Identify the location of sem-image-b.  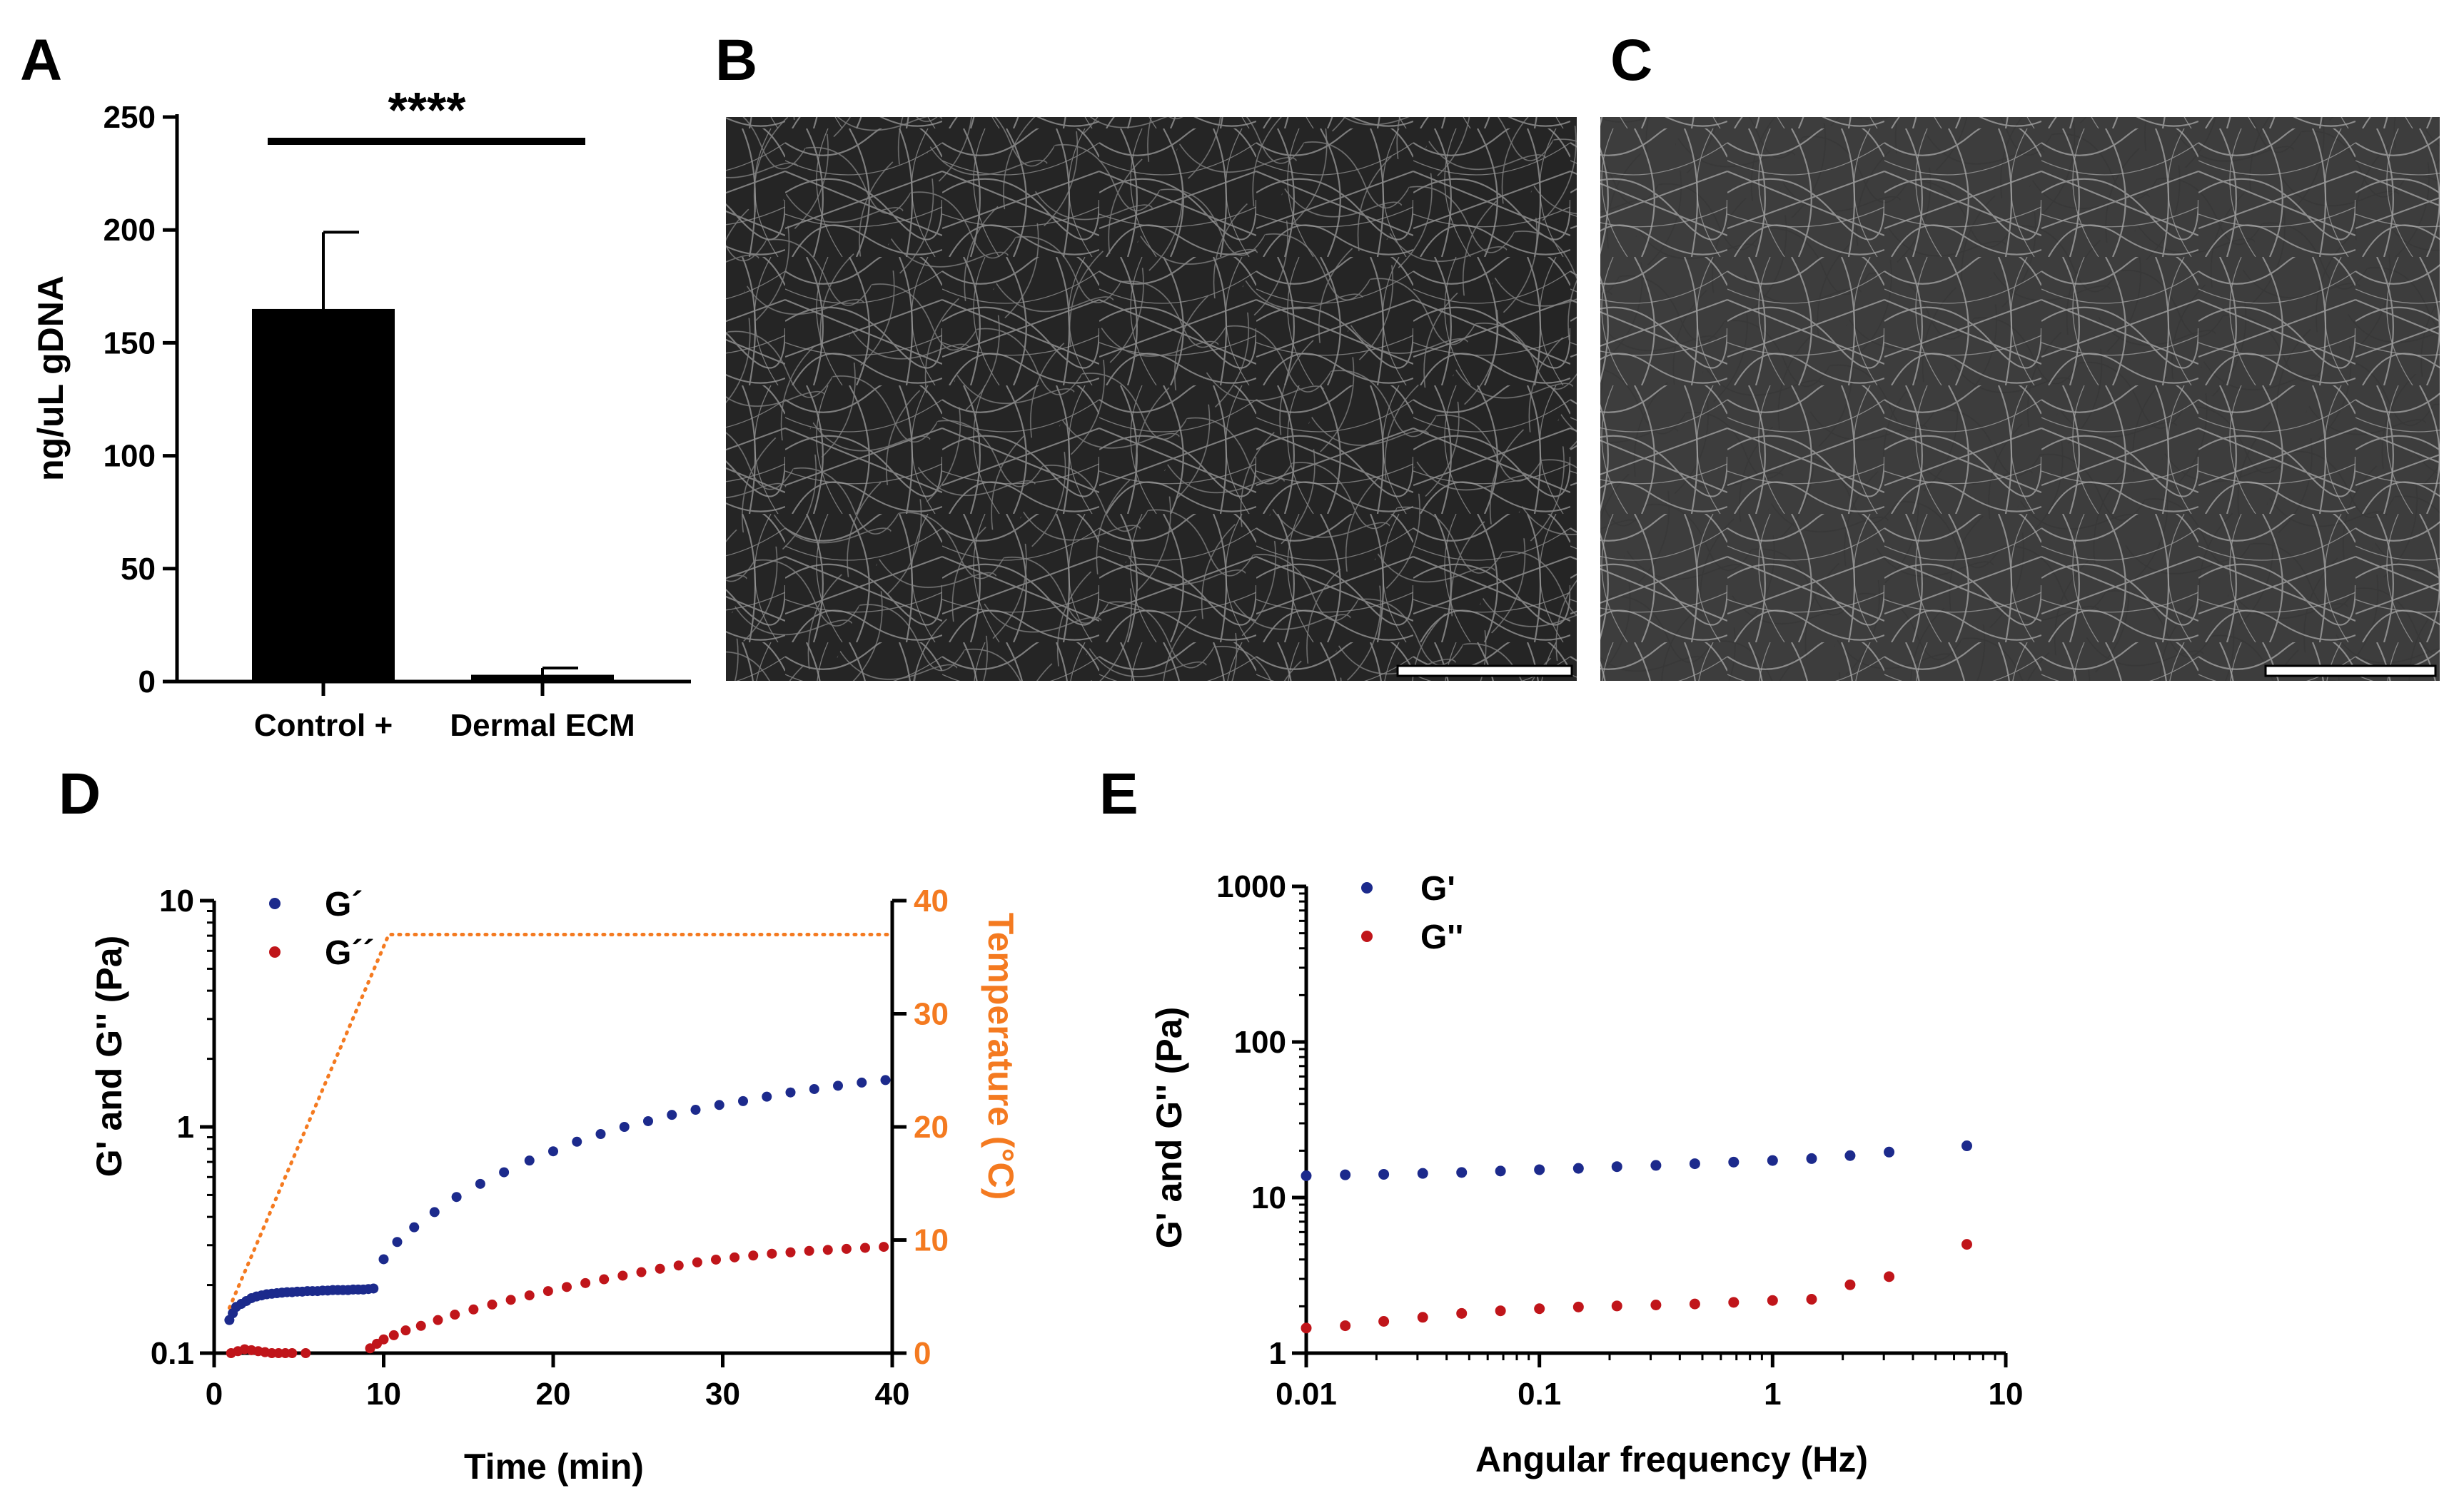
(1151, 399).